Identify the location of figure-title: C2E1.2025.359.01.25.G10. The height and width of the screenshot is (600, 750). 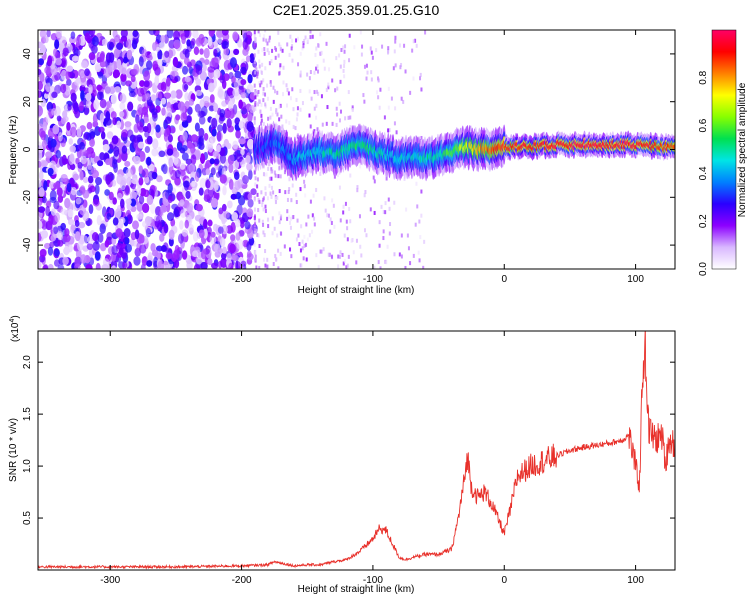
(356, 10).